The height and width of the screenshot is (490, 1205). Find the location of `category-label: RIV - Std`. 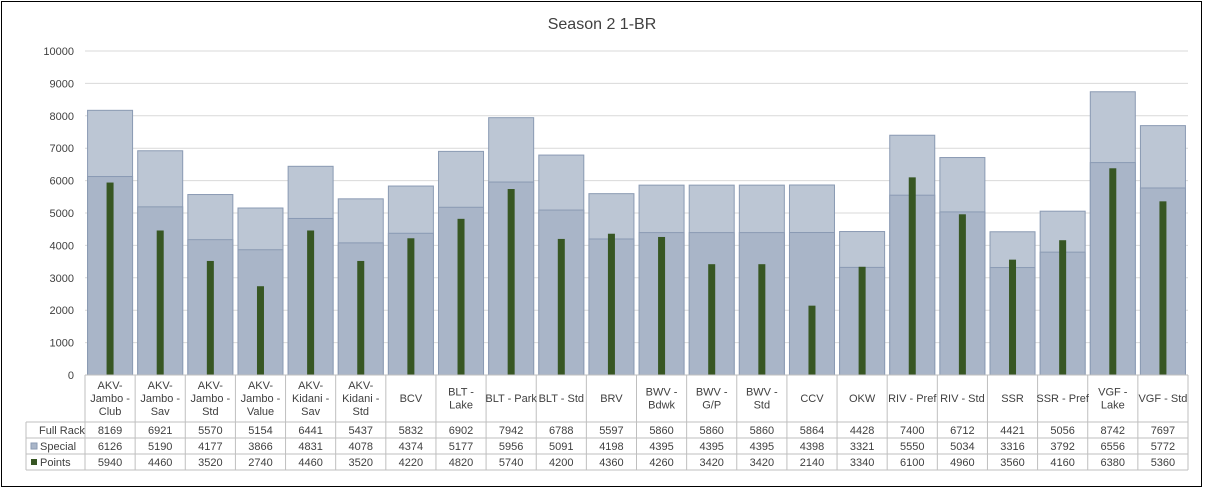

category-label: RIV - Std is located at coordinates (962, 399).